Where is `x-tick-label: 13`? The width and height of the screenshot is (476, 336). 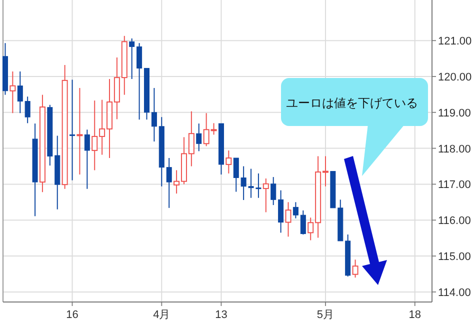 x-tick-label: 13 is located at coordinates (221, 315).